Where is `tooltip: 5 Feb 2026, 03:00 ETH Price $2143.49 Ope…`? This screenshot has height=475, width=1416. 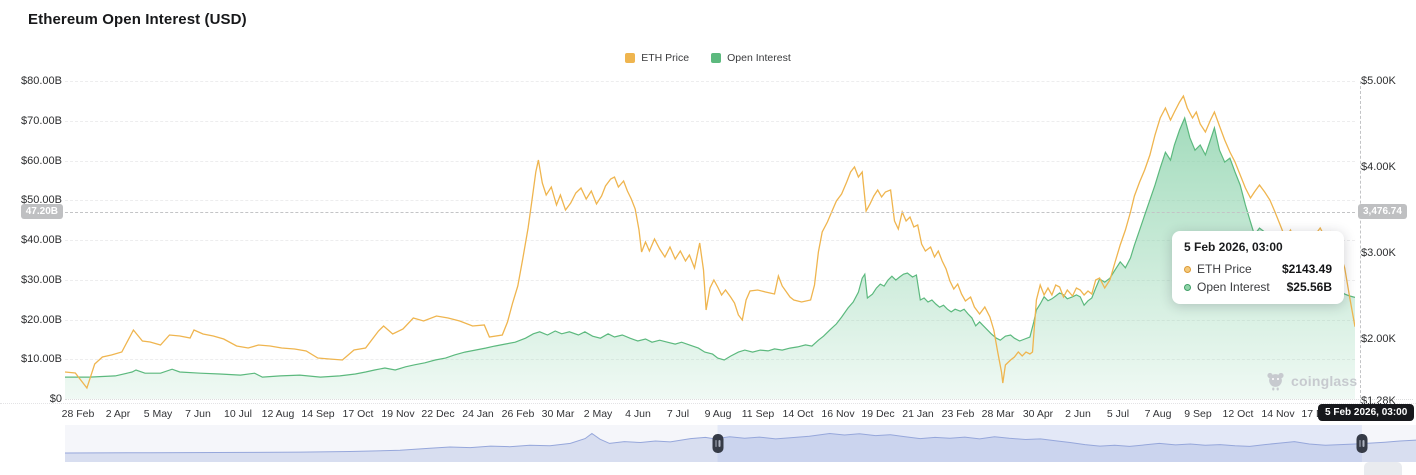
tooltip: 5 Feb 2026, 03:00 ETH Price $2143.49 Ope… is located at coordinates (1258, 267).